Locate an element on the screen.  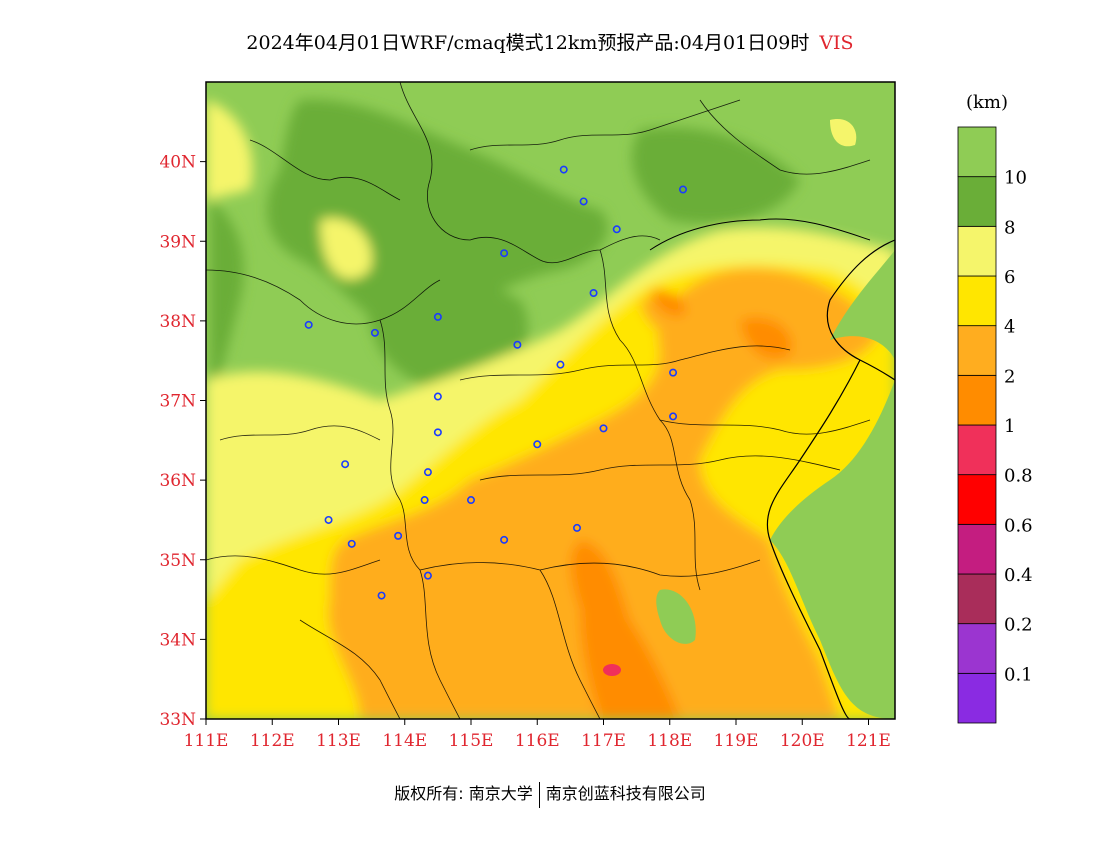
lat-tick-label: 35N is located at coordinates (177, 561).